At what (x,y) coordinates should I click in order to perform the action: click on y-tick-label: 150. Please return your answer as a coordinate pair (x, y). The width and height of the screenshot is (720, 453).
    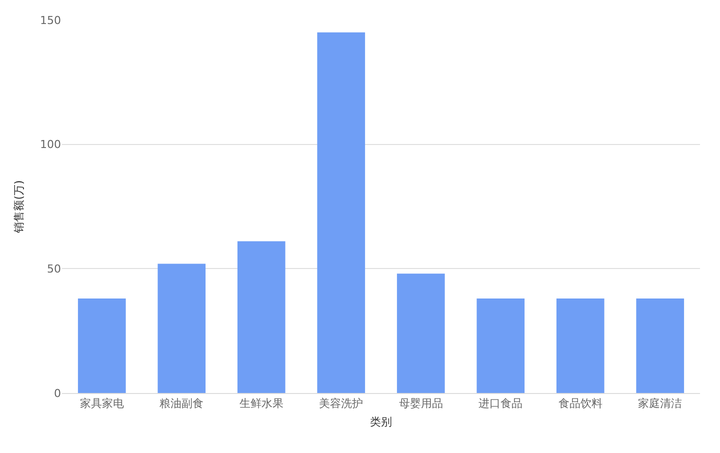
    Looking at the image, I should click on (50, 20).